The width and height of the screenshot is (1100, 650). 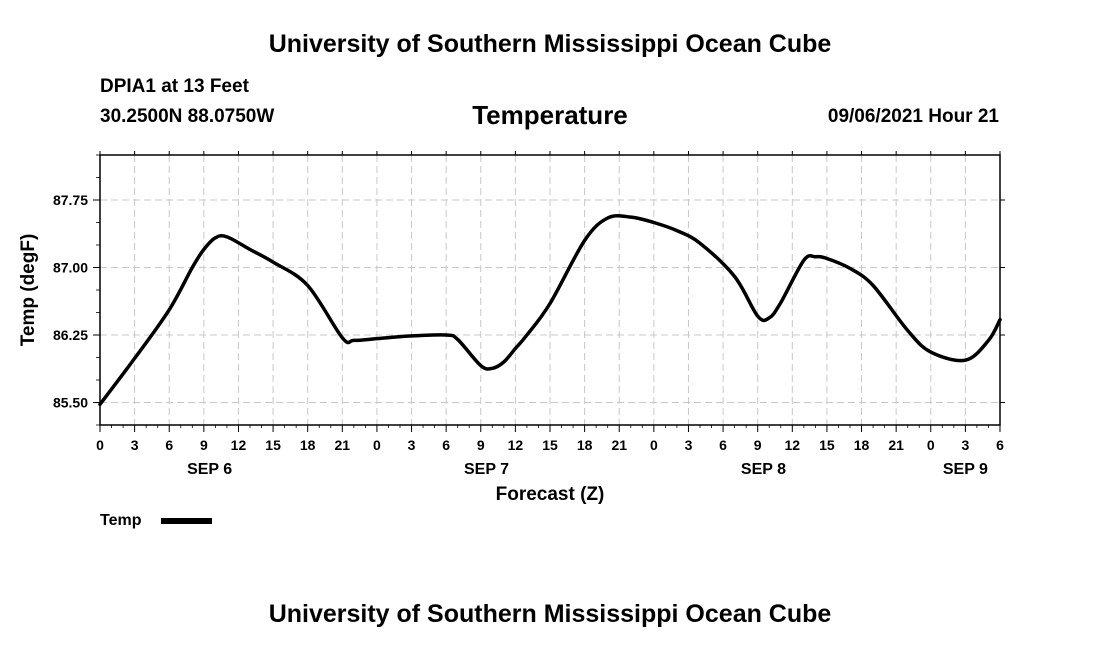 I want to click on legend: Temp, so click(x=156, y=520).